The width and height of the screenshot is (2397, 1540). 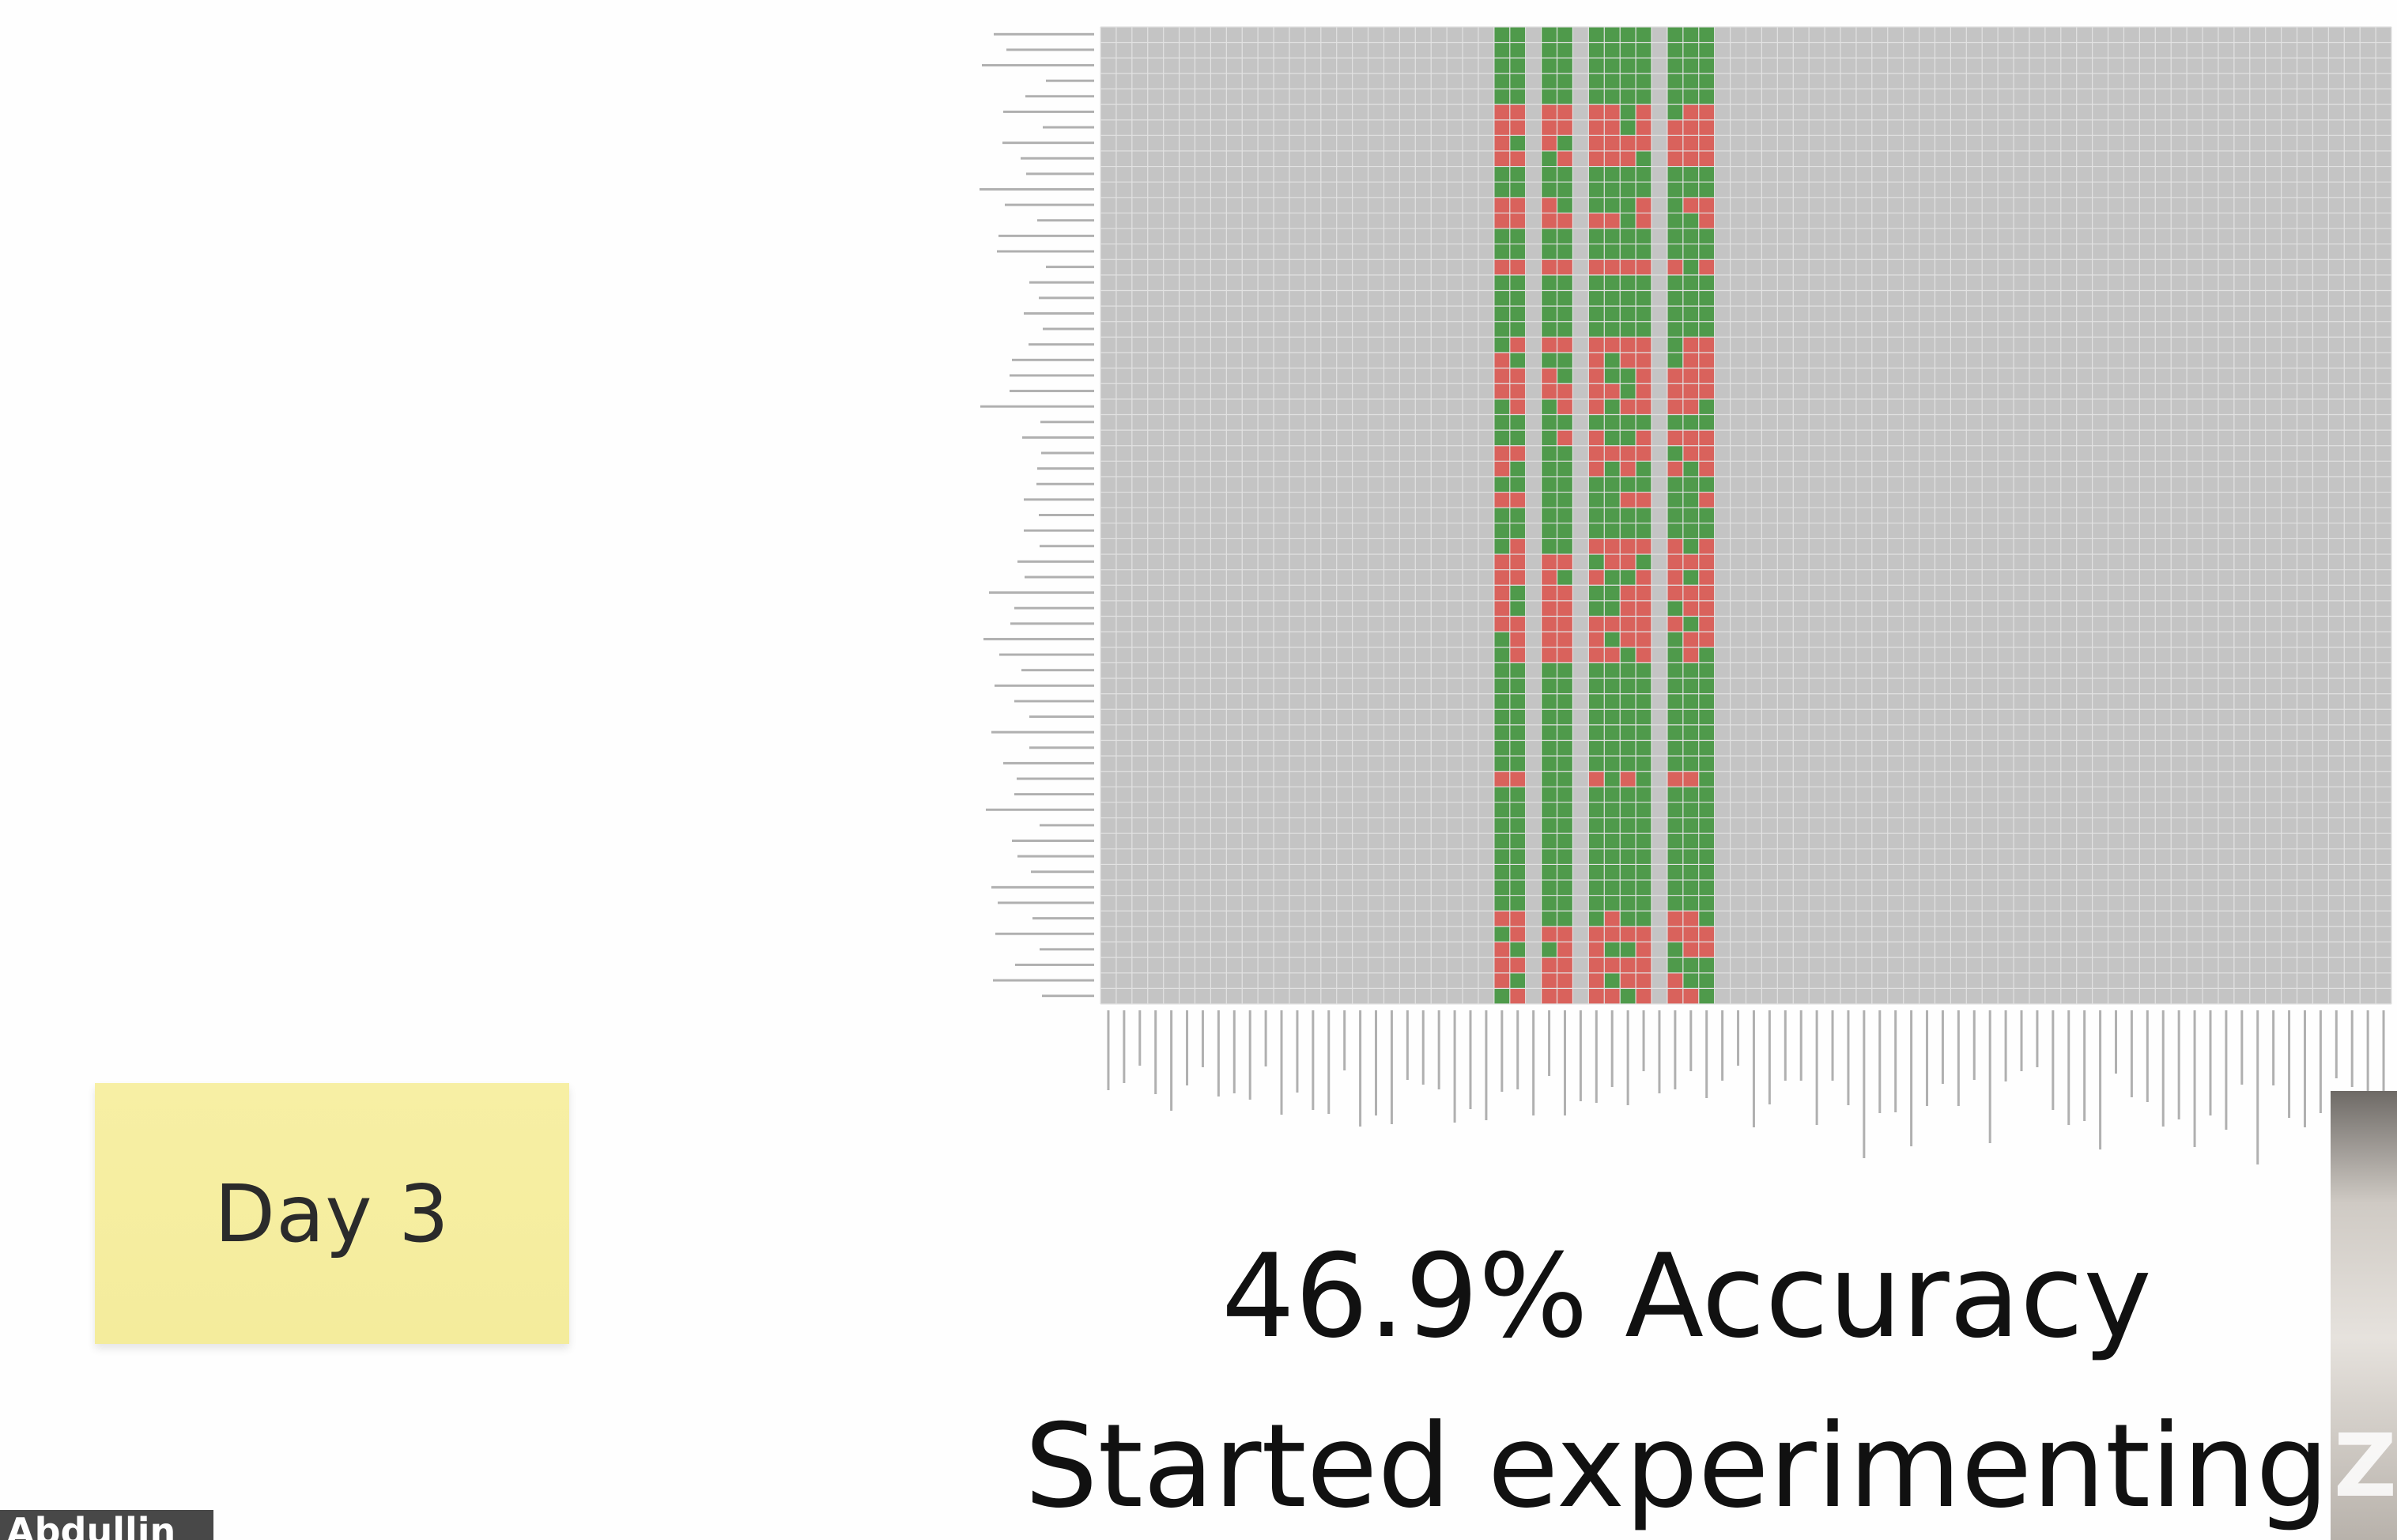 I want to click on sticky-note: Day 3, so click(x=332, y=1214).